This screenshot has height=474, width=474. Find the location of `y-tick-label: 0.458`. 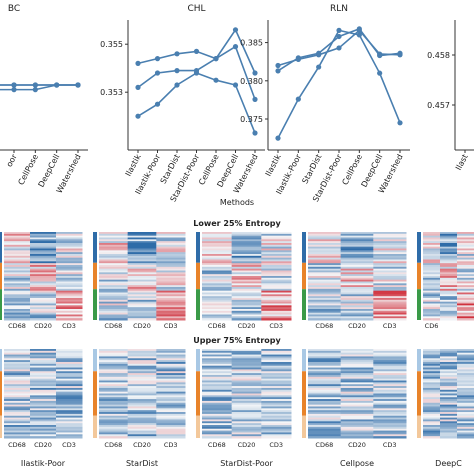

y-tick-label: 0.458 is located at coordinates (438, 55).